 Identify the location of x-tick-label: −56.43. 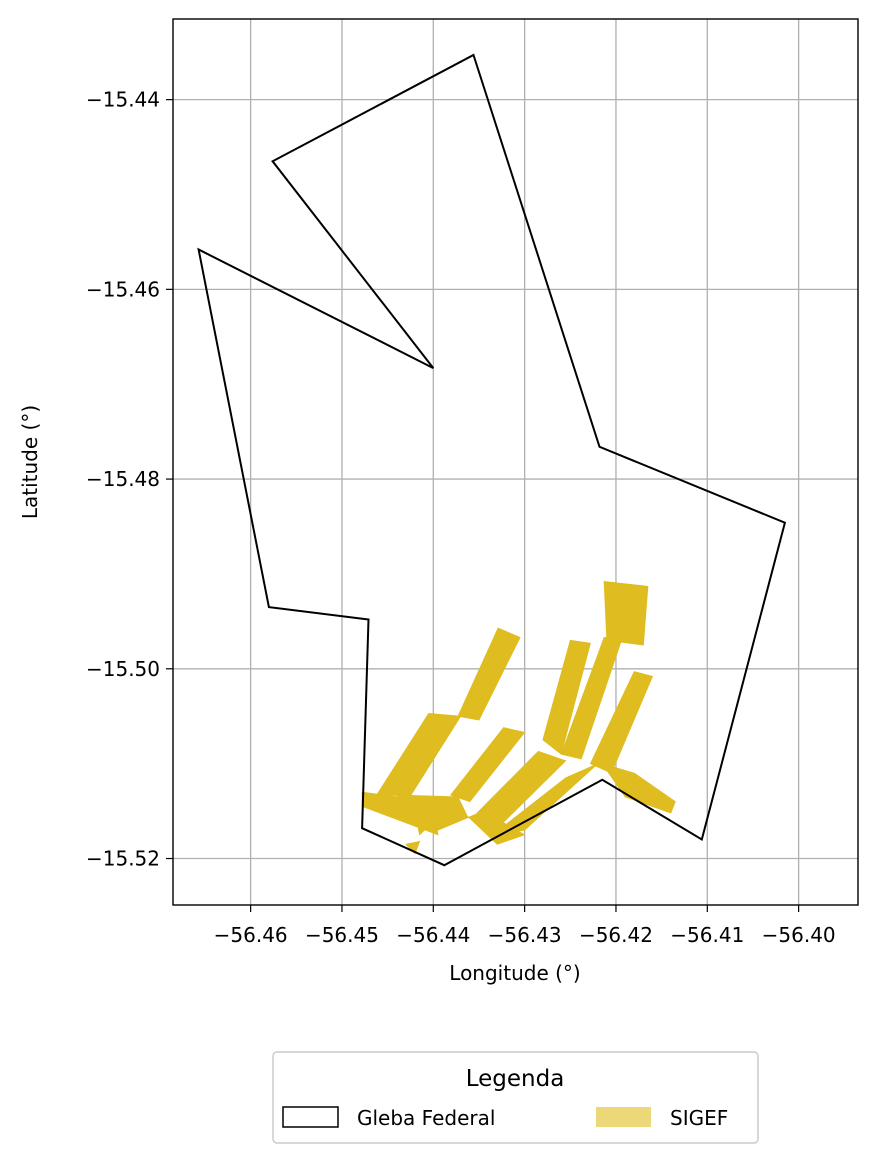
(525, 935).